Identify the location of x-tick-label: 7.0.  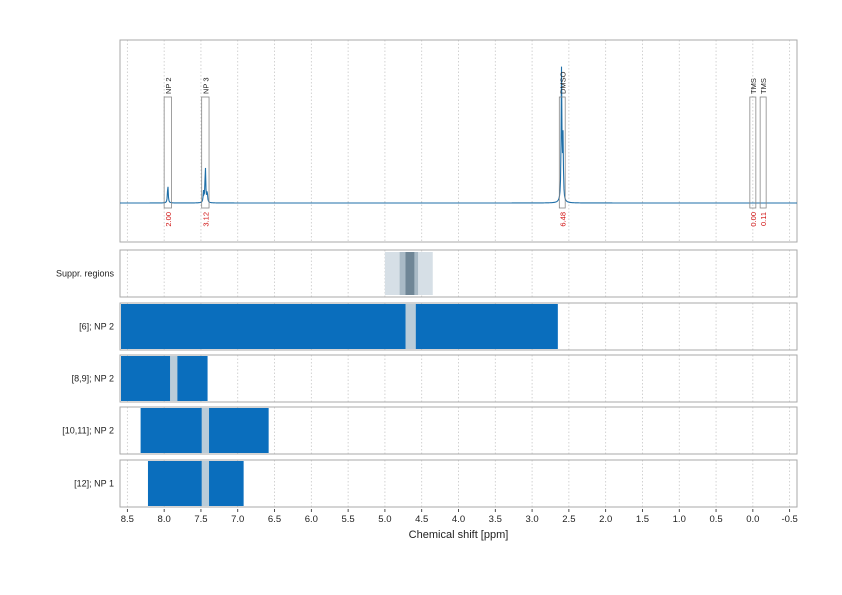
(237, 519).